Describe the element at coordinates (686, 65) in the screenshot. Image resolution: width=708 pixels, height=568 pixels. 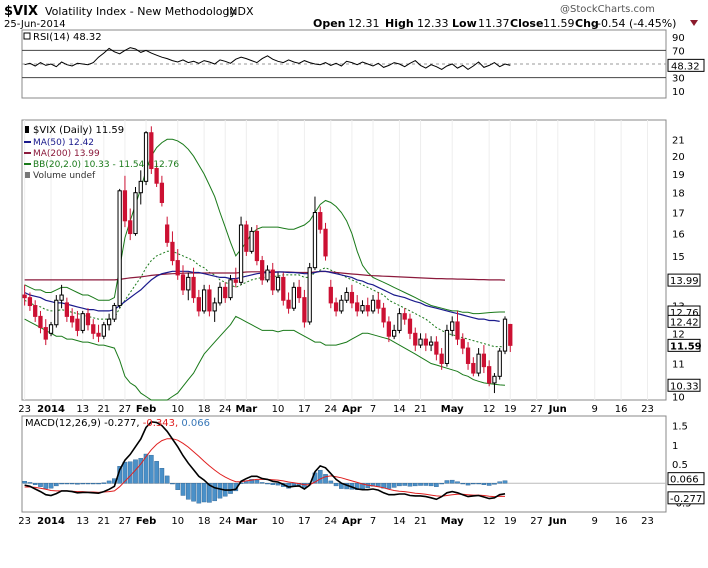
I see `rsi-last-value-box` at that location.